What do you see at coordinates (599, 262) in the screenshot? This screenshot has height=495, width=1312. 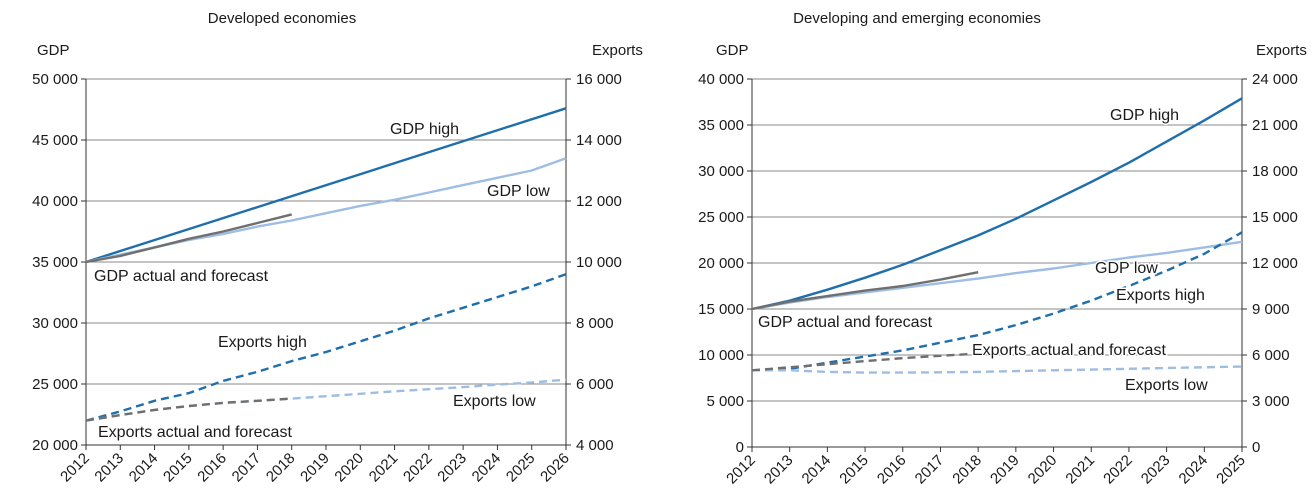 I see `right-tick-label: 10 000` at bounding box center [599, 262].